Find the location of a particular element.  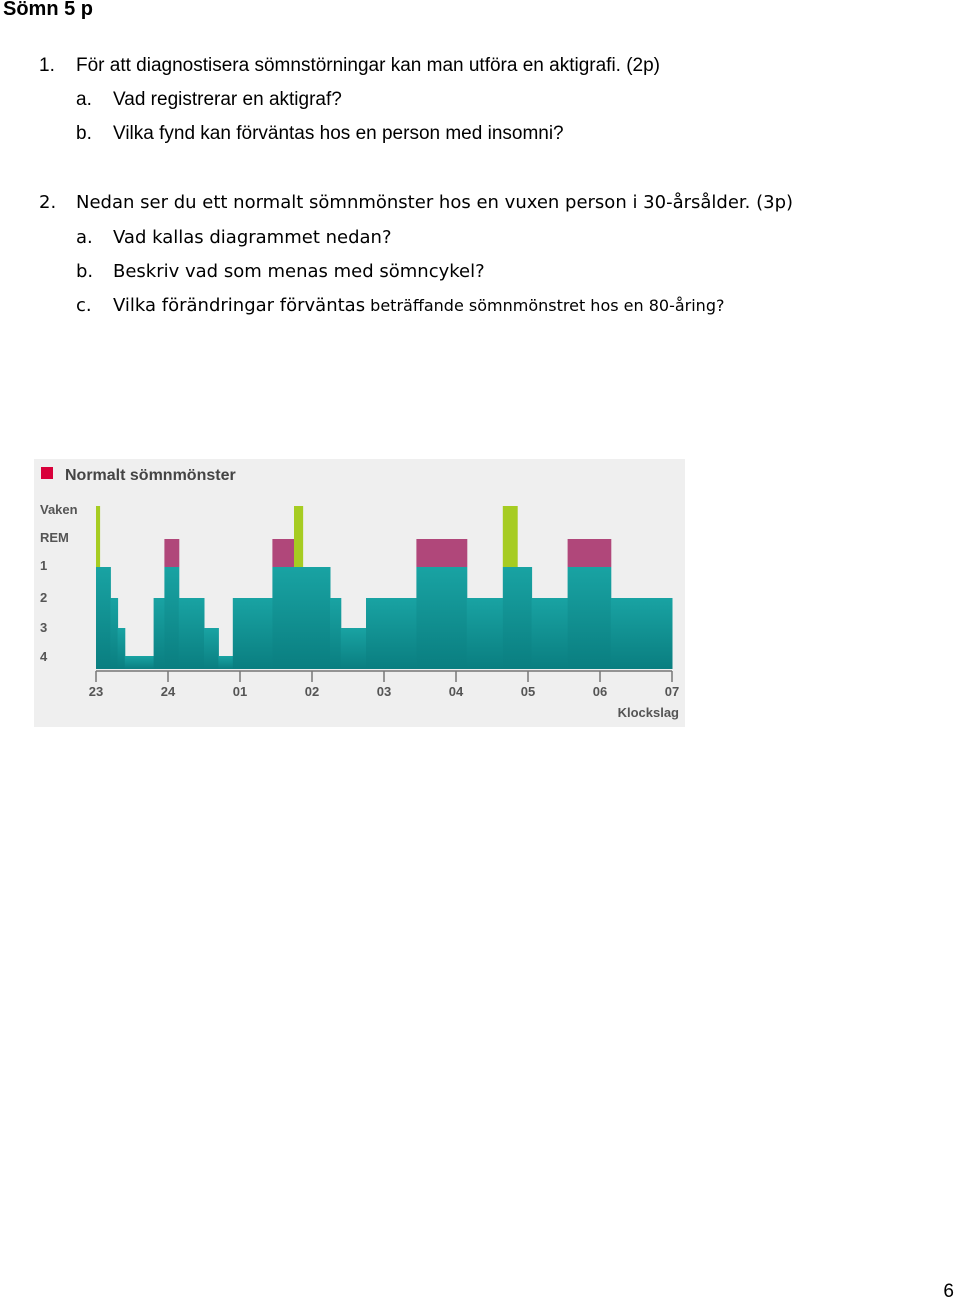

page-number: 6 is located at coordinates (948, 1291).